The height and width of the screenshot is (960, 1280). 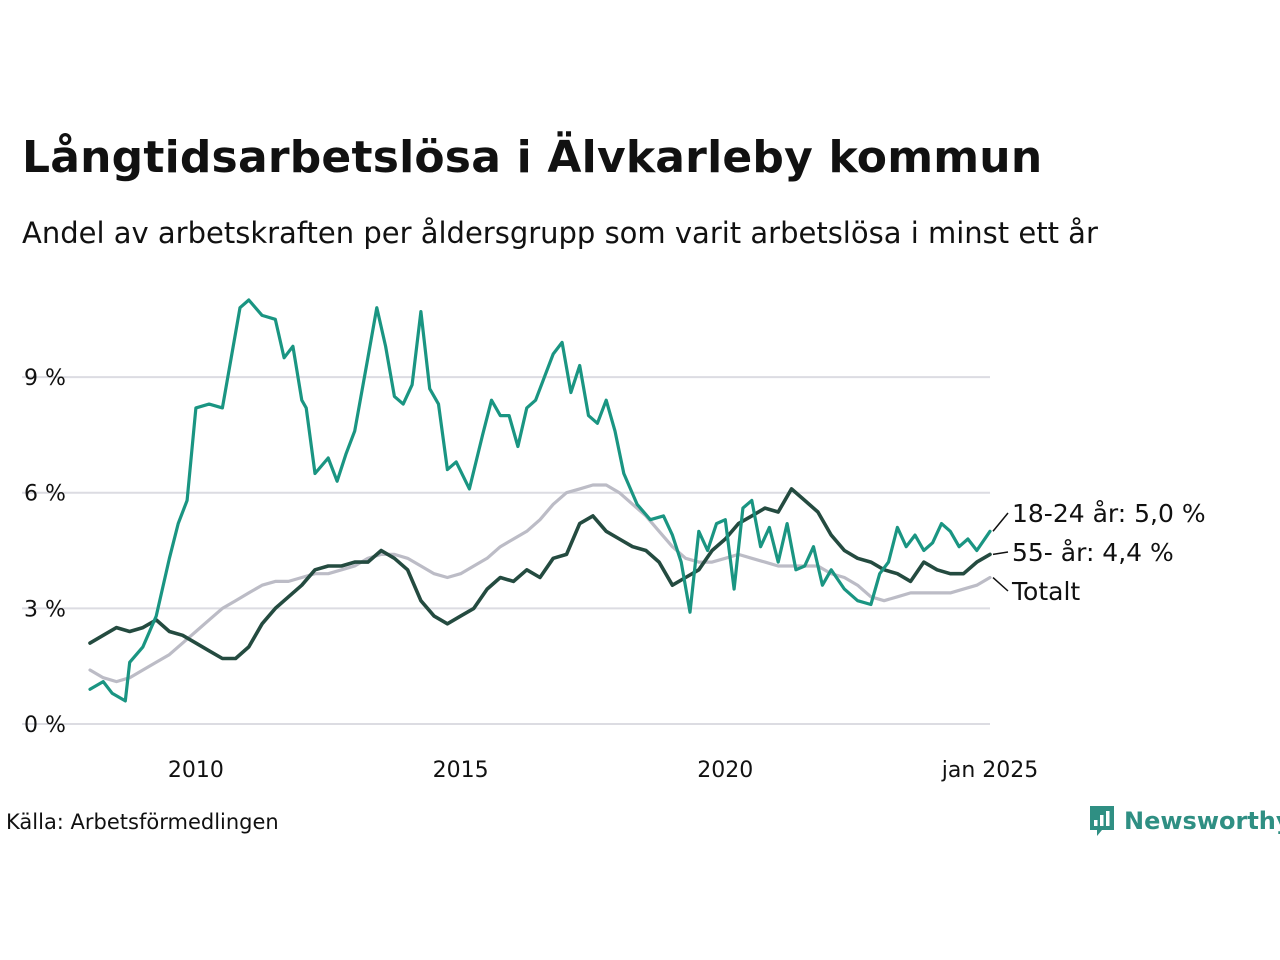 What do you see at coordinates (1000, 584) in the screenshot?
I see `label-leader-total` at bounding box center [1000, 584].